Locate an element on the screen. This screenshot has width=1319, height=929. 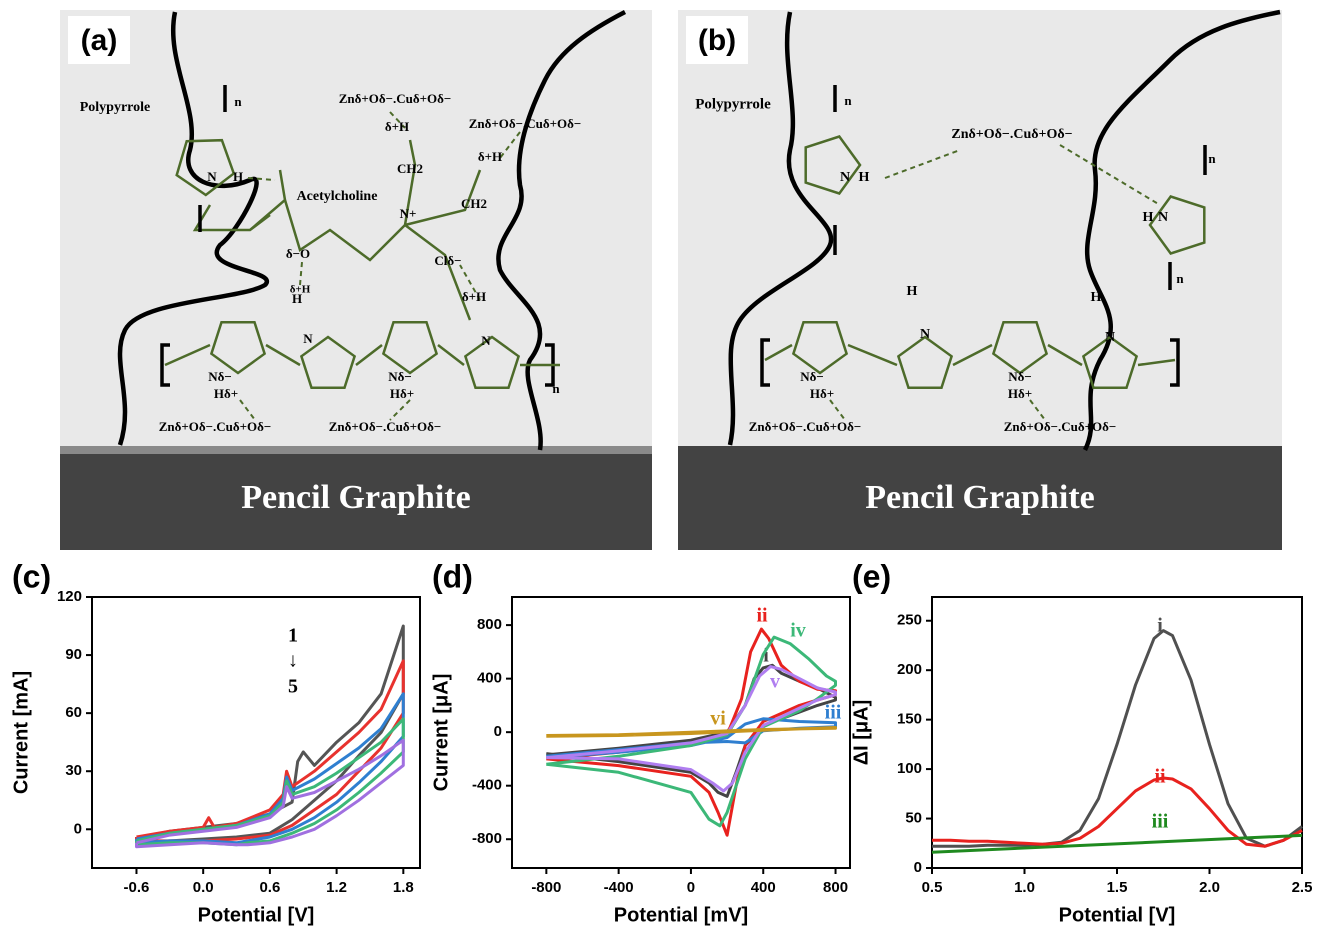
panel-label: (d) is located at coordinates (452, 576).